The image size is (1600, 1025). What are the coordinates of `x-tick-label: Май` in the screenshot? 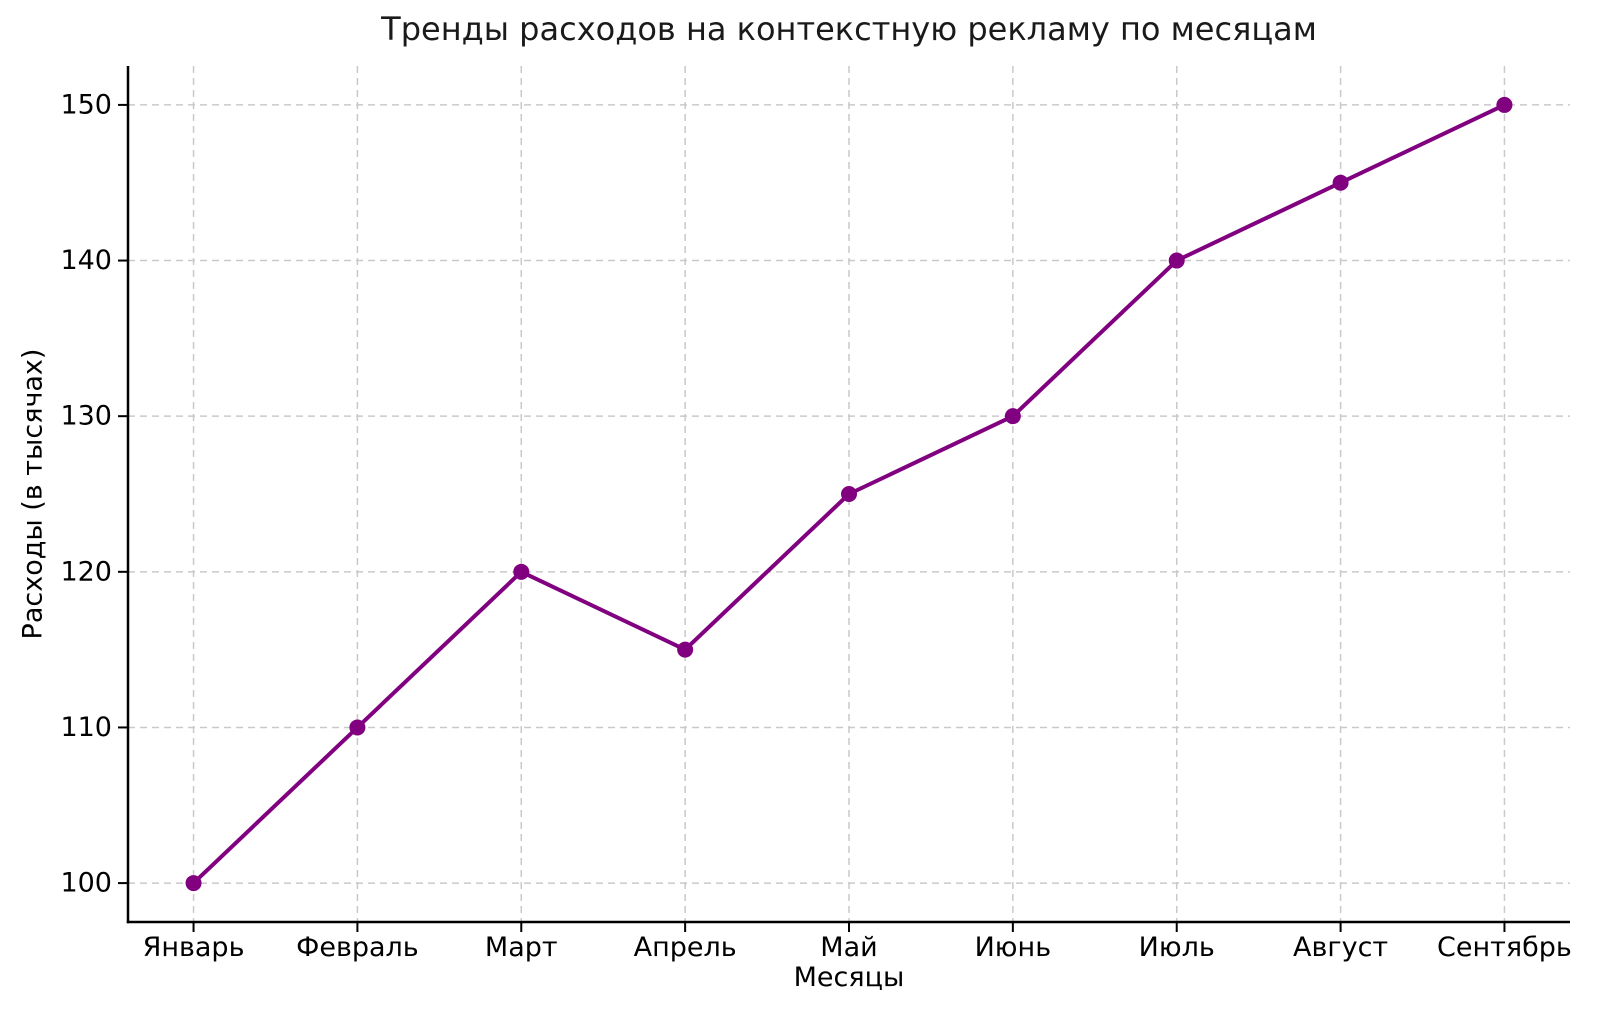 It's located at (848, 947).